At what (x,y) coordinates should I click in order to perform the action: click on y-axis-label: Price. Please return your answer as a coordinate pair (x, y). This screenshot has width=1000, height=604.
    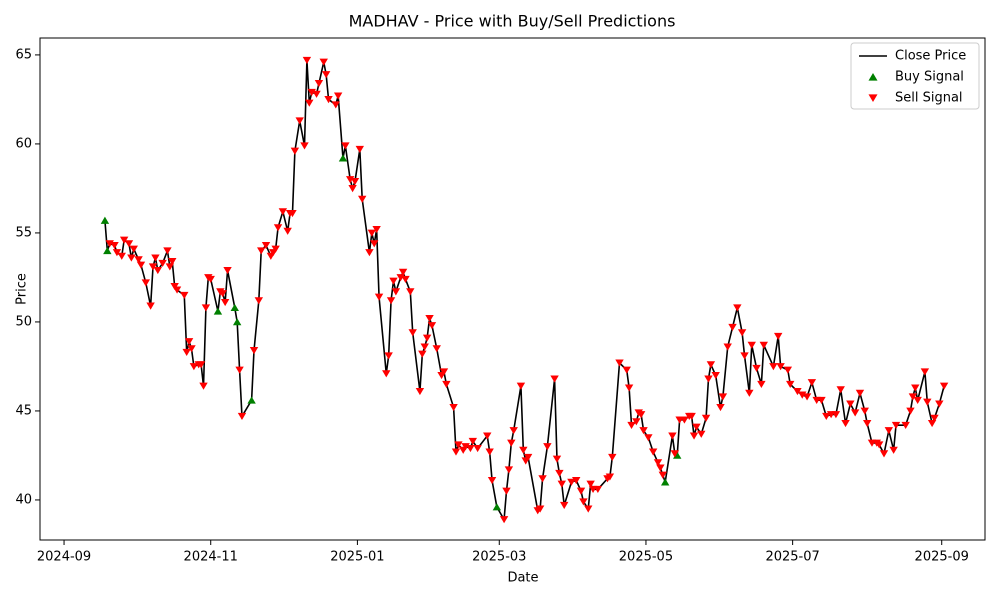
    Looking at the image, I should click on (22, 289).